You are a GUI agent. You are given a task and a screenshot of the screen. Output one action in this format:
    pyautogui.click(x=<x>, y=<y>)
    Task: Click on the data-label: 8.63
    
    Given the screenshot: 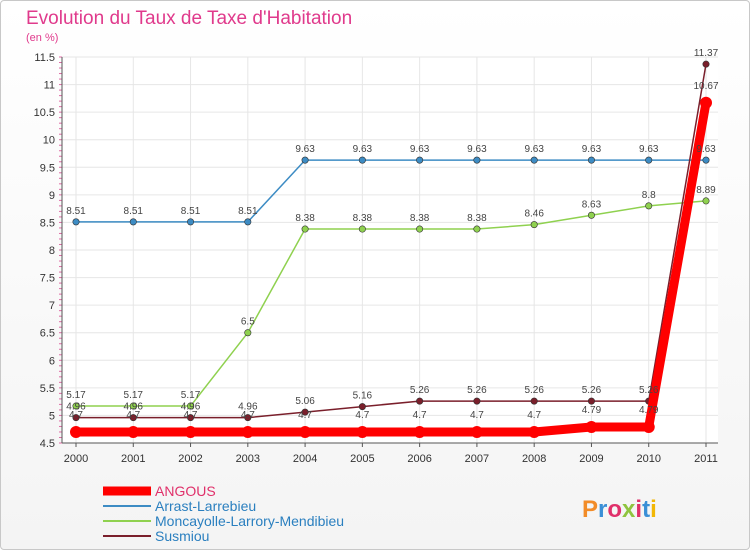 What is the action you would take?
    pyautogui.click(x=592, y=204)
    